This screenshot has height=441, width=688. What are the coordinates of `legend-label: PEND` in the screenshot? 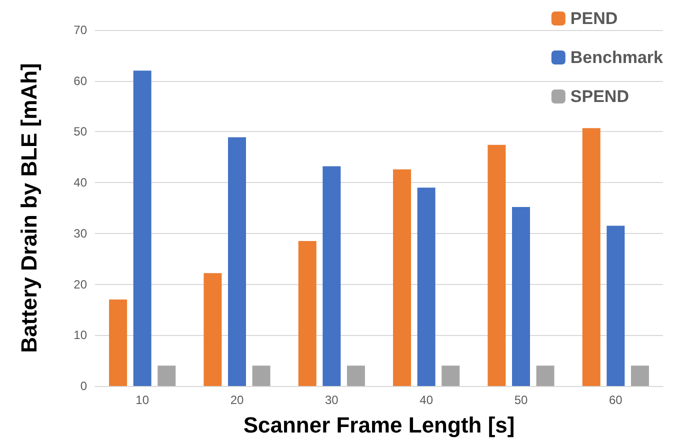 It's located at (594, 18).